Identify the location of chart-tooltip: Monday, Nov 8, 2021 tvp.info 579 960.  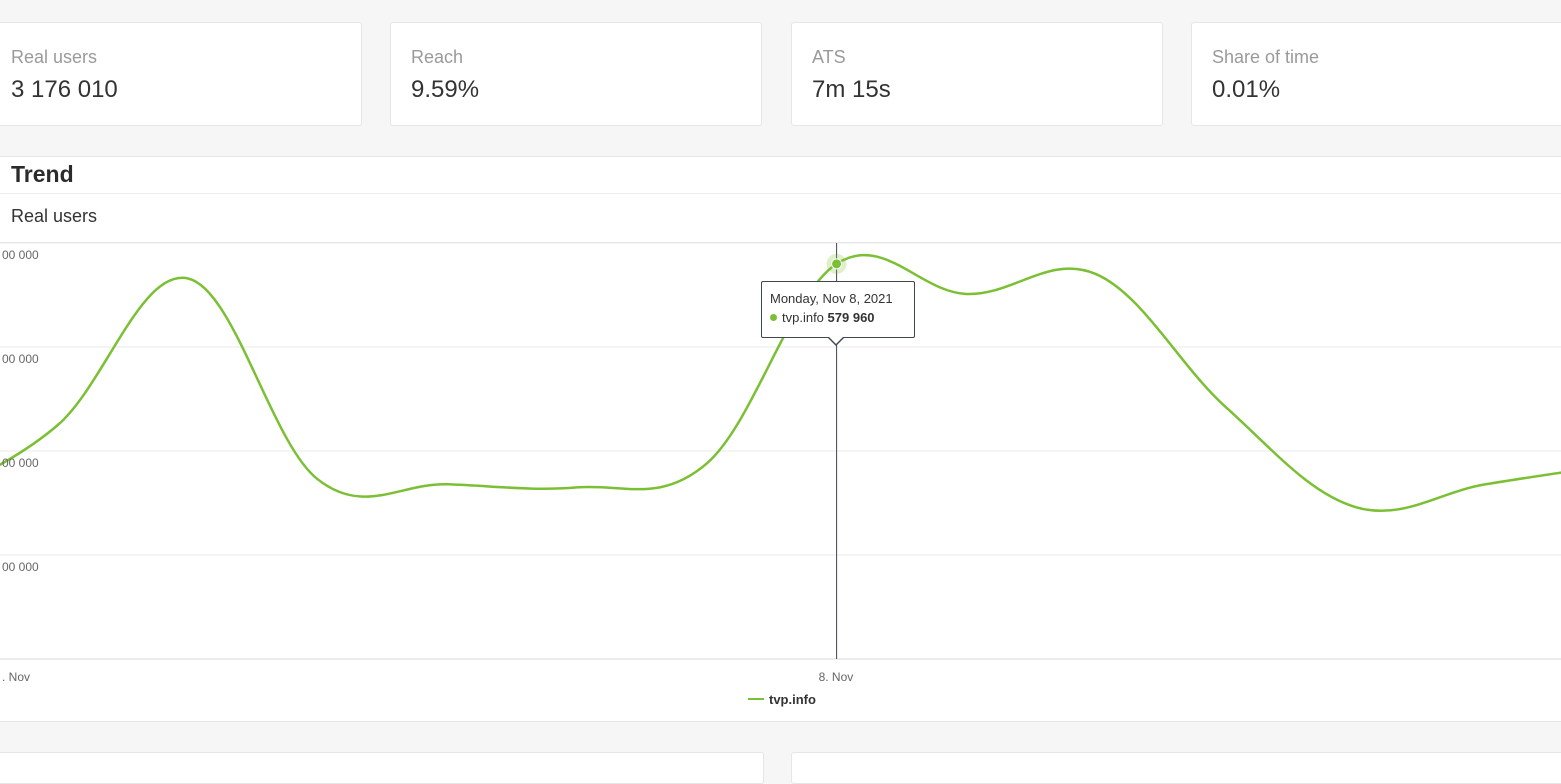
(838, 309).